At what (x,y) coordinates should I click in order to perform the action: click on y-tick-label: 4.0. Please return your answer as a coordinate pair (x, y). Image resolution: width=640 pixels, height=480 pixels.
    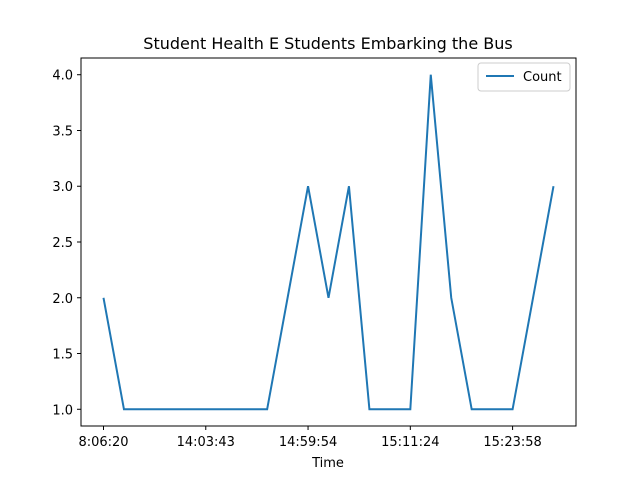
    Looking at the image, I should click on (62, 76).